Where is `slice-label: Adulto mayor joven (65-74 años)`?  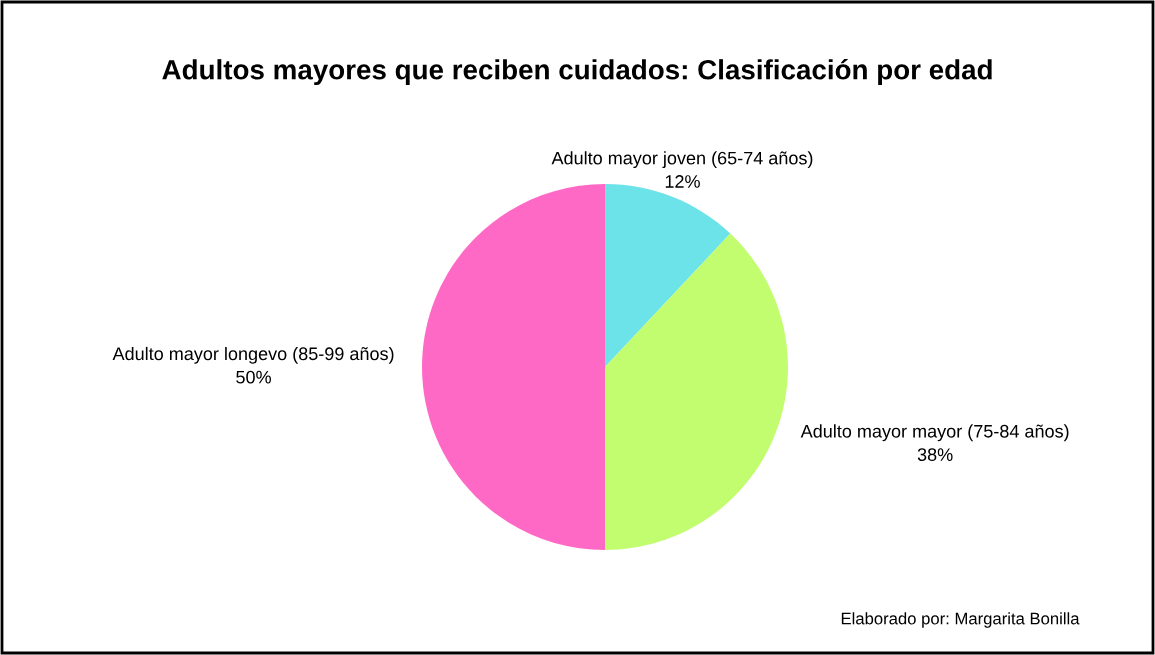
slice-label: Adulto mayor joven (65-74 años) is located at coordinates (682, 160).